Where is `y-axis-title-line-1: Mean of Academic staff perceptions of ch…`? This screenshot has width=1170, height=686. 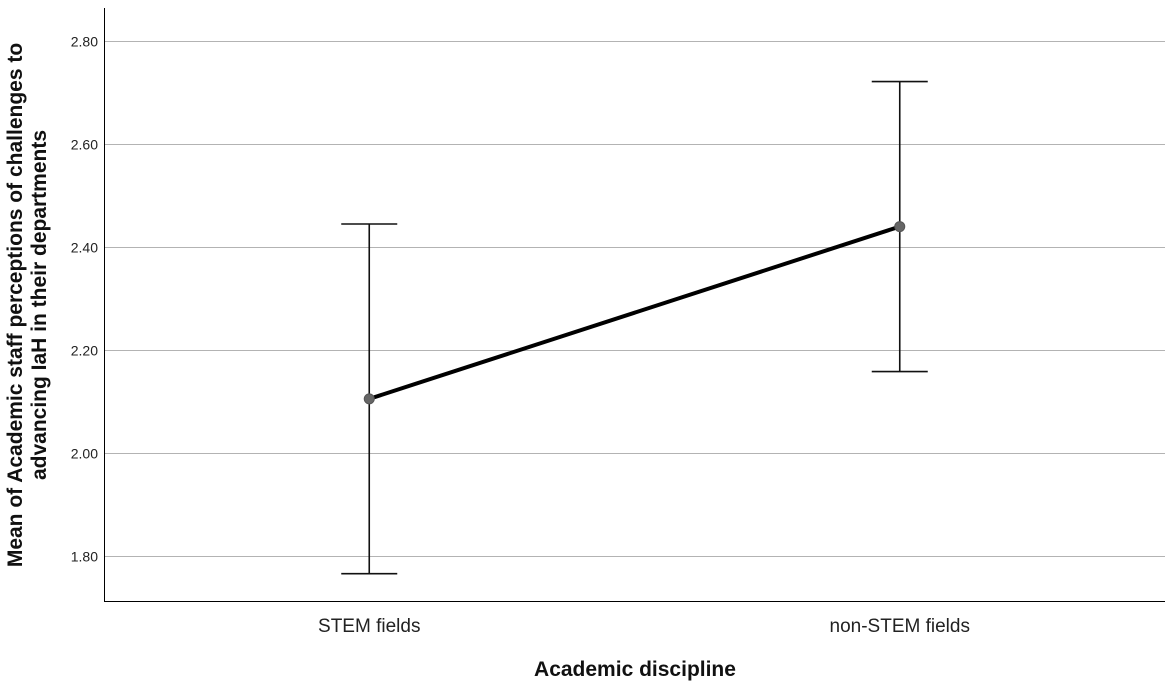
y-axis-title-line-1: Mean of Academic staff perceptions of ch… is located at coordinates (15, 305).